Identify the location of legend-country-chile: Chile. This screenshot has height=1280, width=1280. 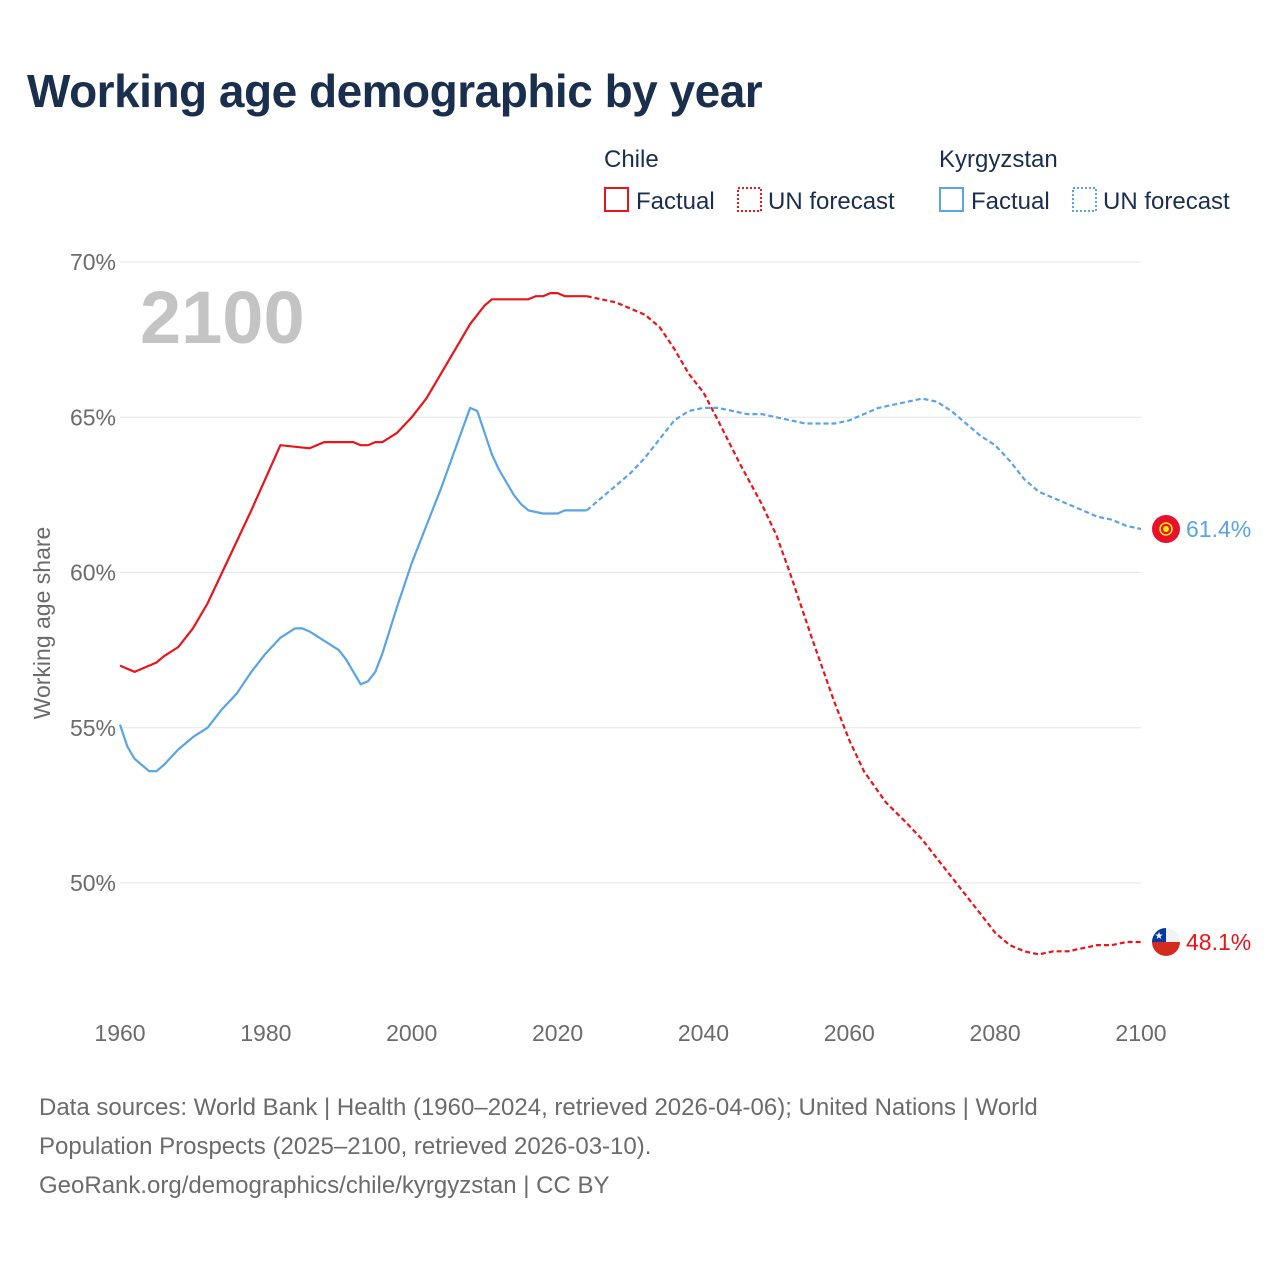
(631, 159).